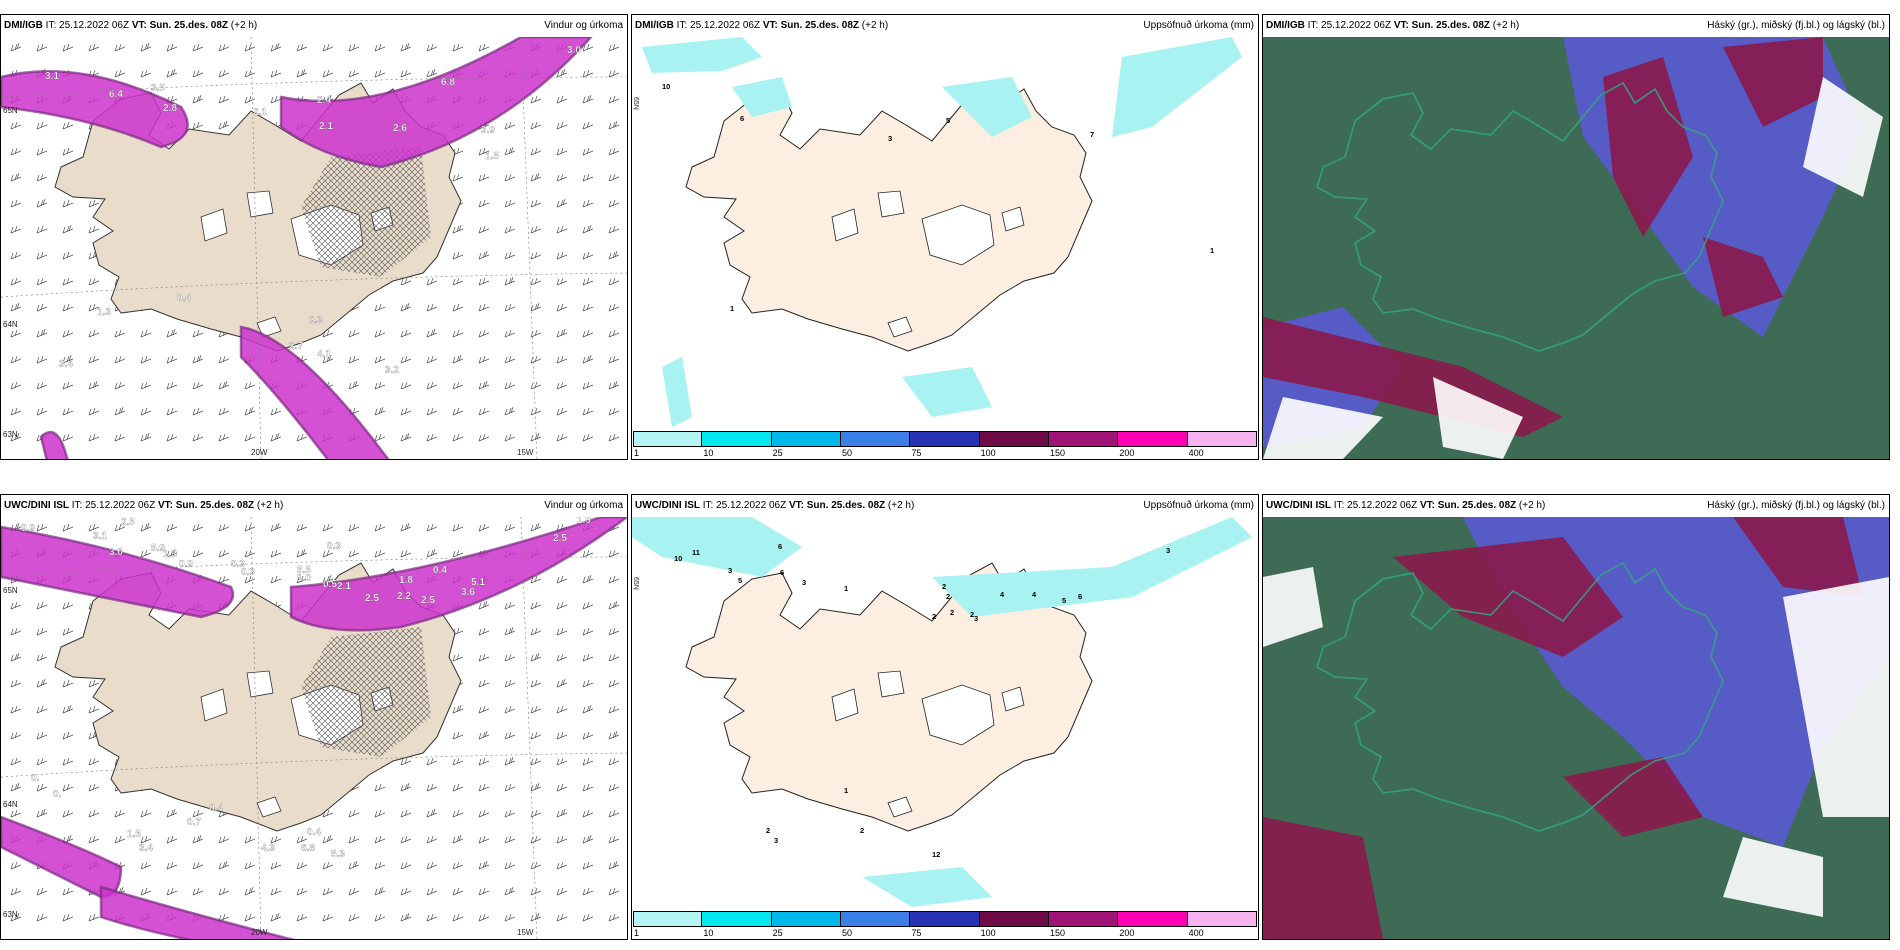  I want to click on axis-label: 64N, so click(10, 804).